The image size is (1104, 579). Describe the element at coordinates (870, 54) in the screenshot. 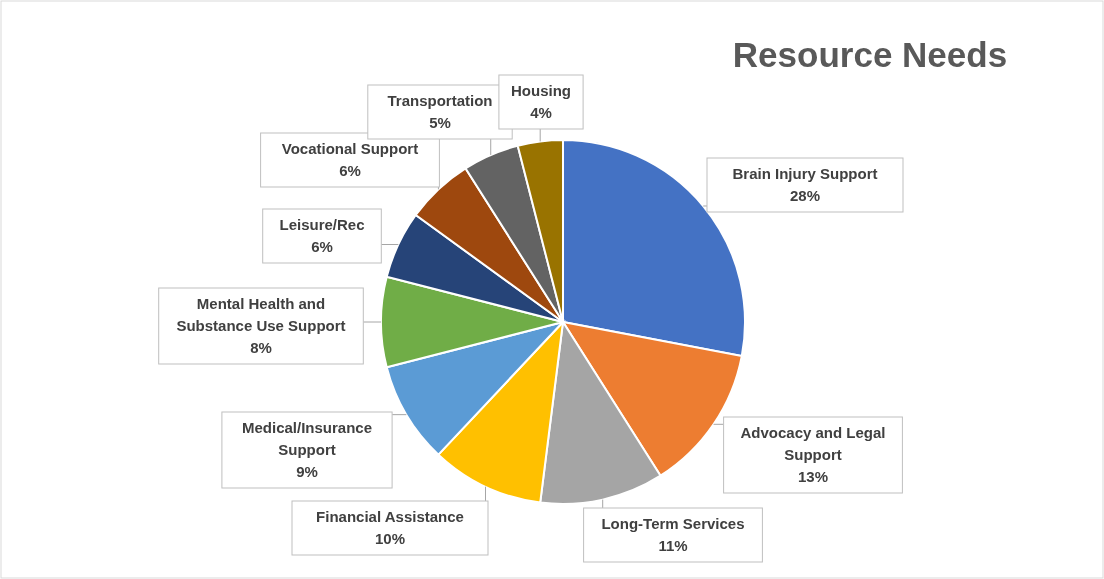

I see `chart-title: Resource Needs` at that location.